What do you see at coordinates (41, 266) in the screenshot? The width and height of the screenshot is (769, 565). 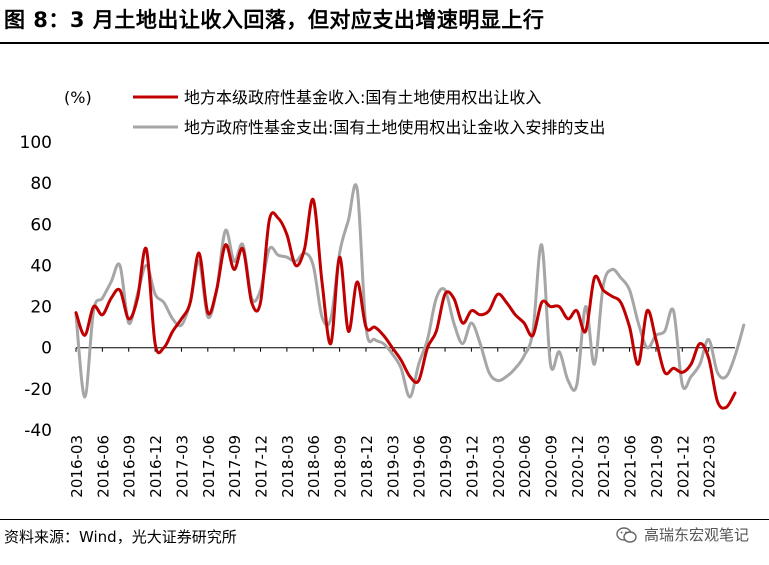 I see `y-tick-label-4: 40` at bounding box center [41, 266].